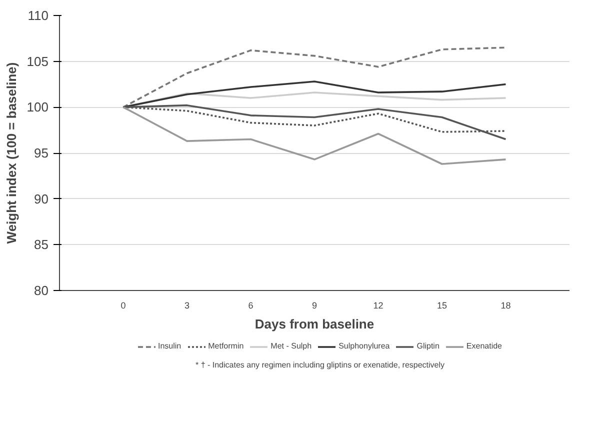  I want to click on x-tick-label: 3, so click(187, 305).